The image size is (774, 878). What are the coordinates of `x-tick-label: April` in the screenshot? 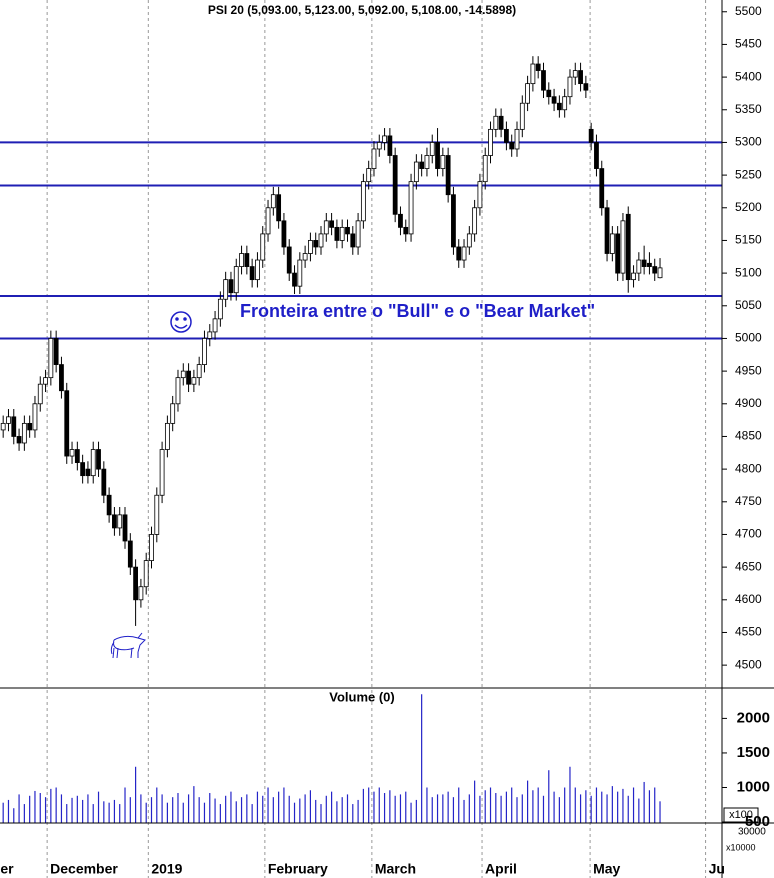 It's located at (501, 869).